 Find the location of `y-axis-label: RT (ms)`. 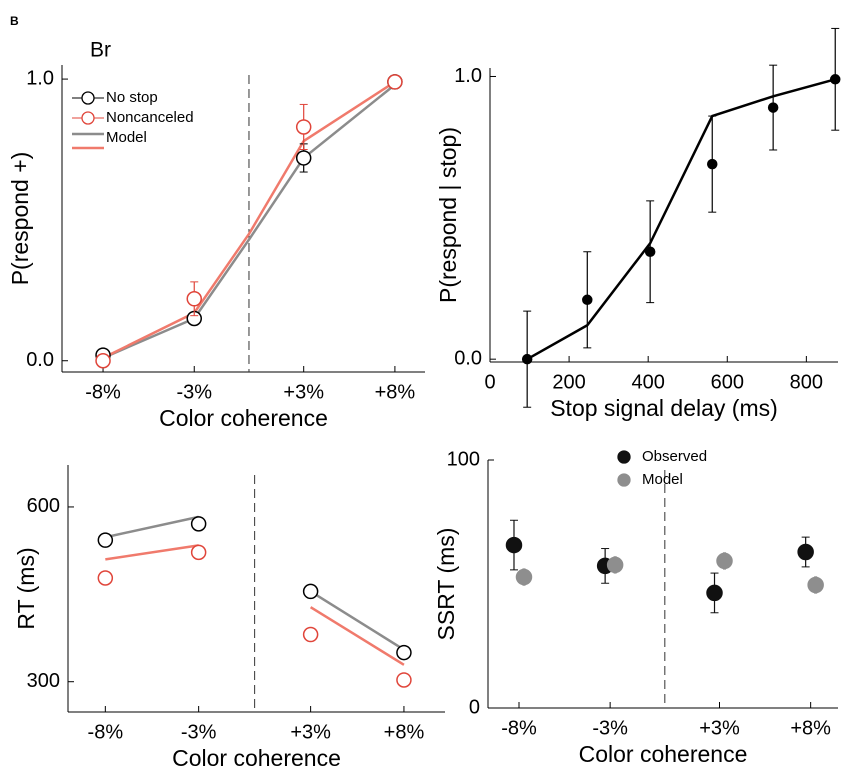

y-axis-label: RT (ms) is located at coordinates (26, 588).